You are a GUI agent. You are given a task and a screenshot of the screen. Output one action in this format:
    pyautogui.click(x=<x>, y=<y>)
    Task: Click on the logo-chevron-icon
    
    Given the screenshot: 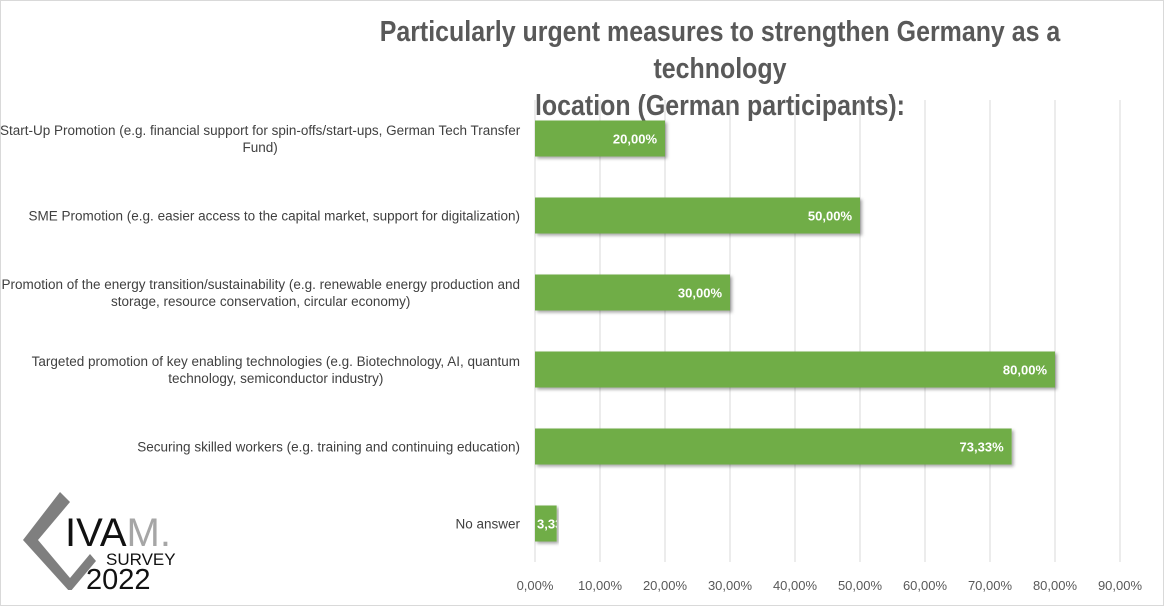 What is the action you would take?
    pyautogui.click(x=59, y=541)
    